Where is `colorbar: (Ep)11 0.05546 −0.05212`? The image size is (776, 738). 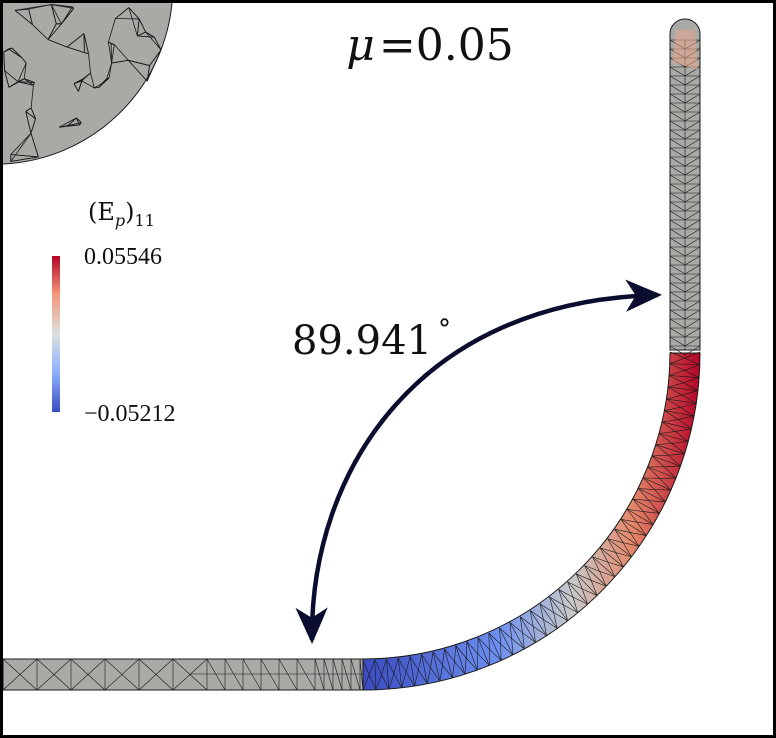 colorbar: (Ep)11 0.05546 −0.05212 is located at coordinates (114, 312).